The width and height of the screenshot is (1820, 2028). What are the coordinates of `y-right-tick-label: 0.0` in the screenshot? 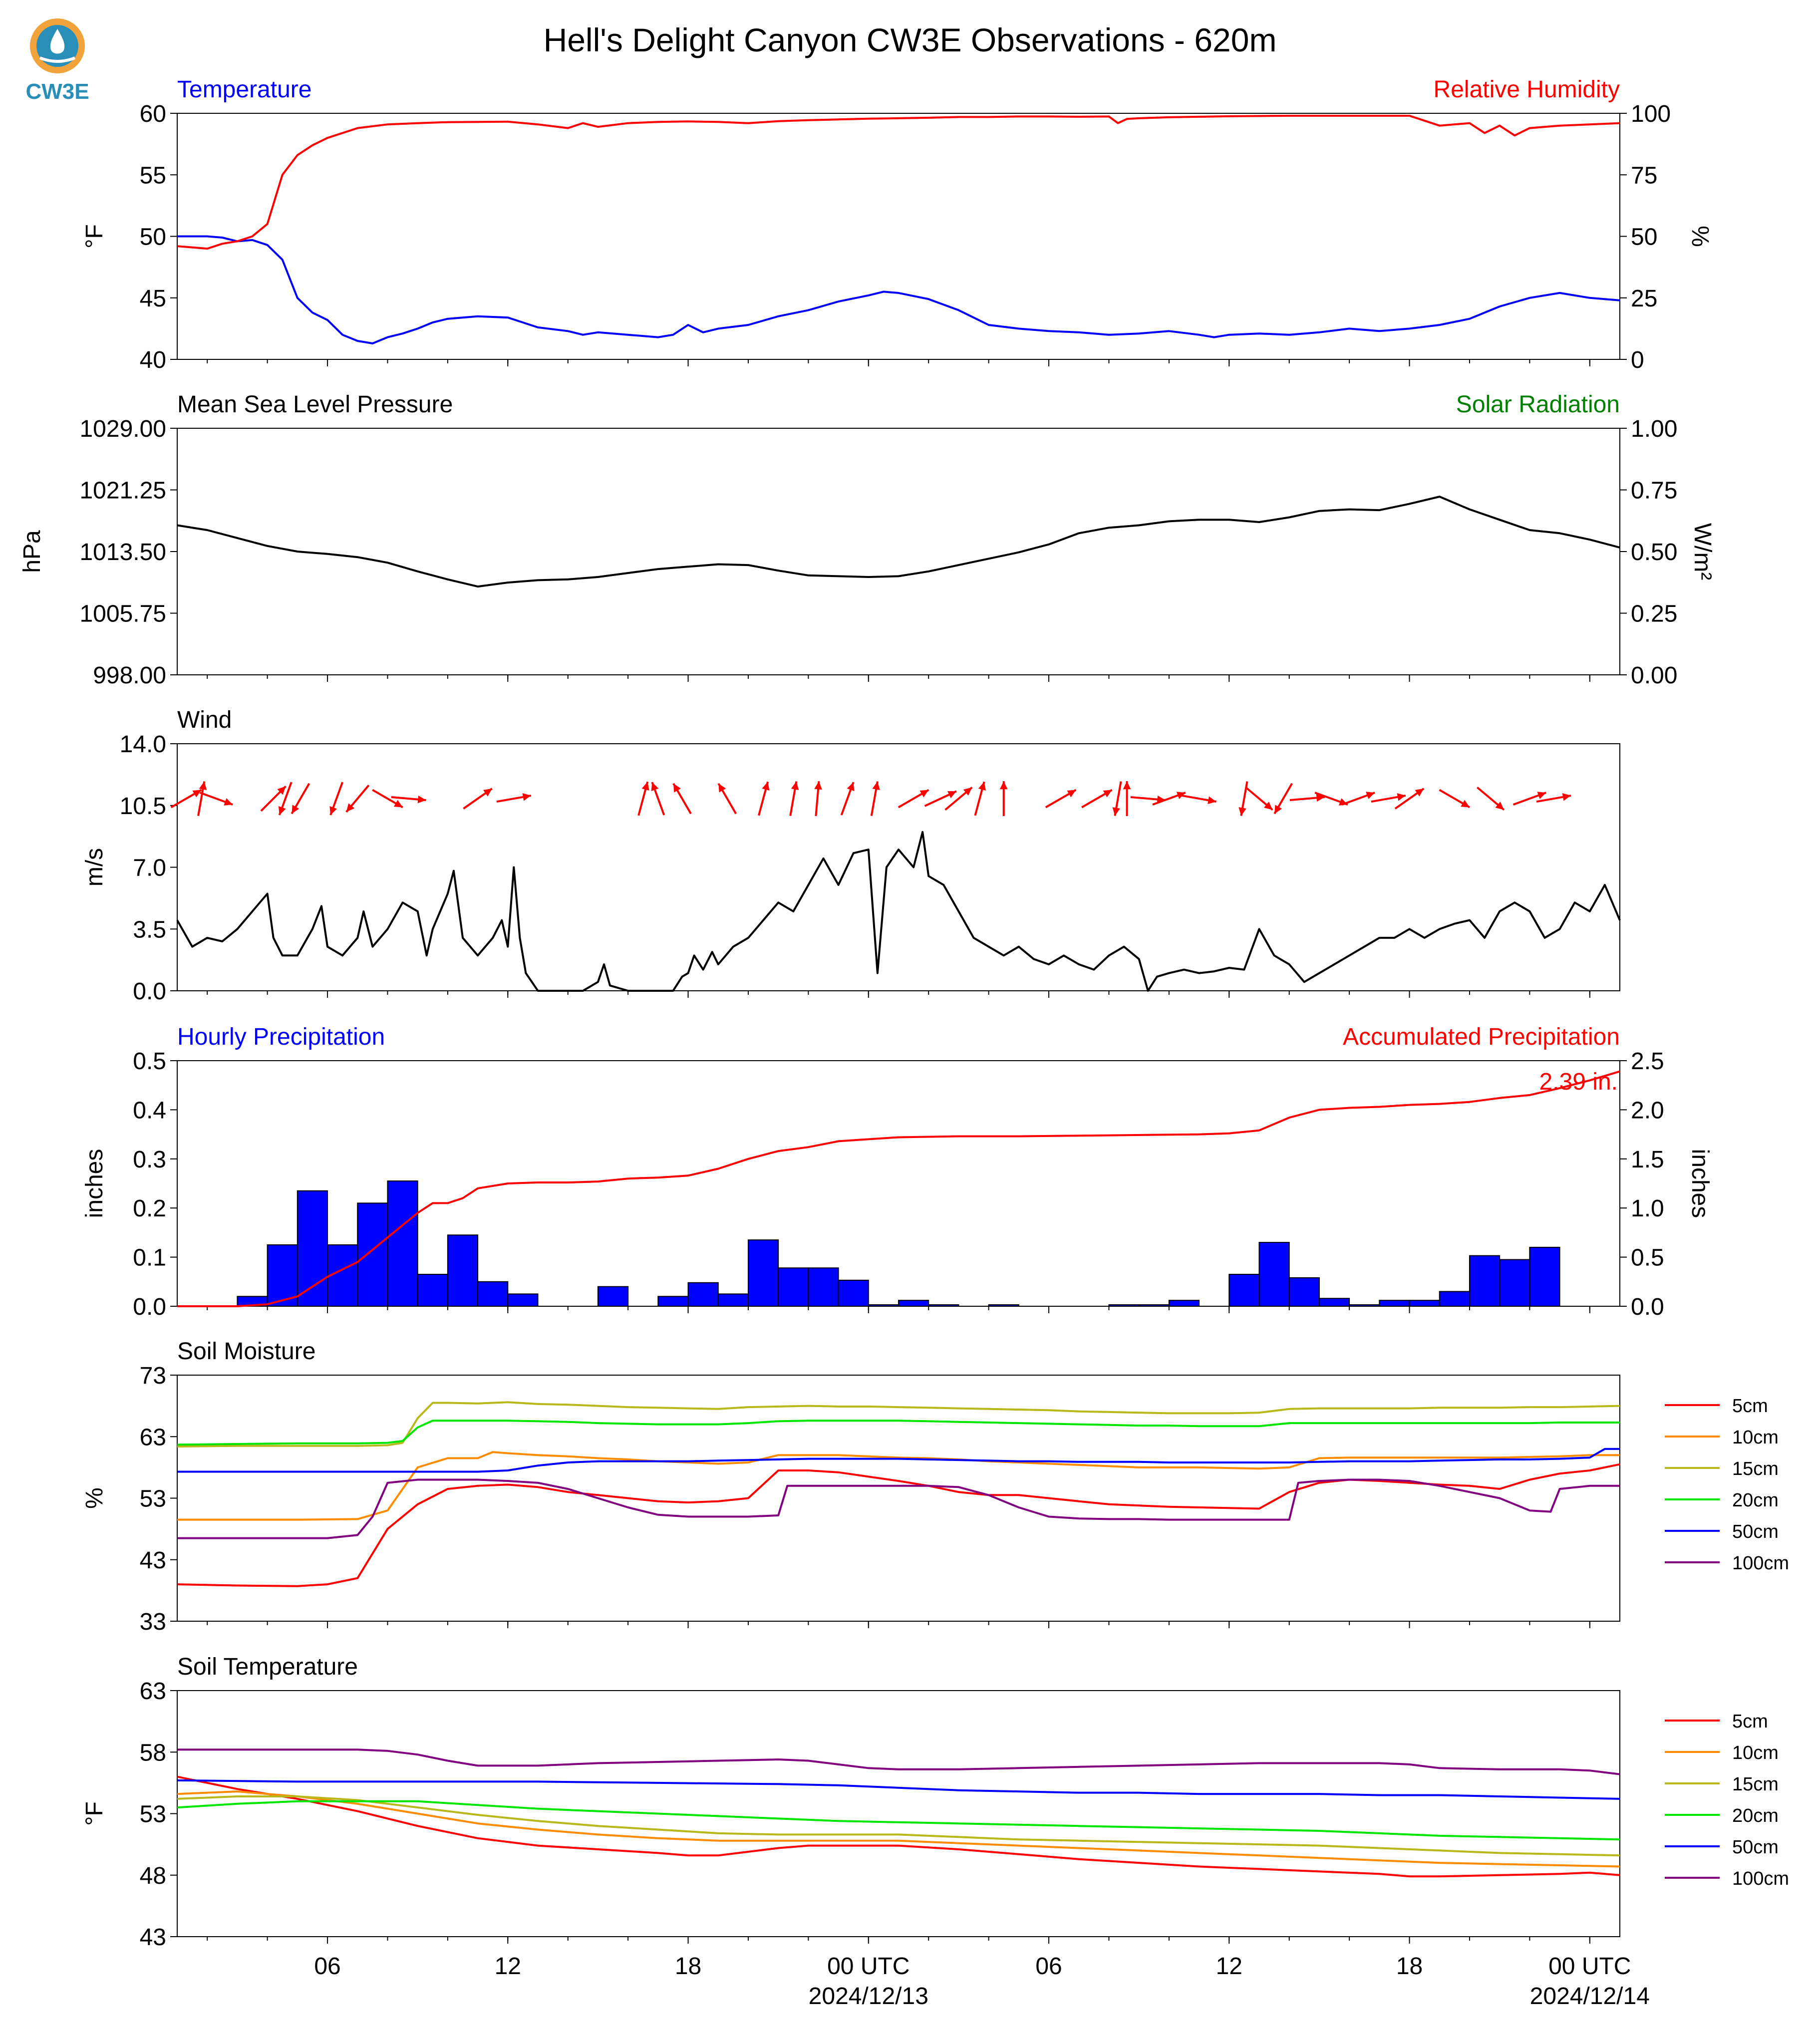 It's located at (1647, 1307).